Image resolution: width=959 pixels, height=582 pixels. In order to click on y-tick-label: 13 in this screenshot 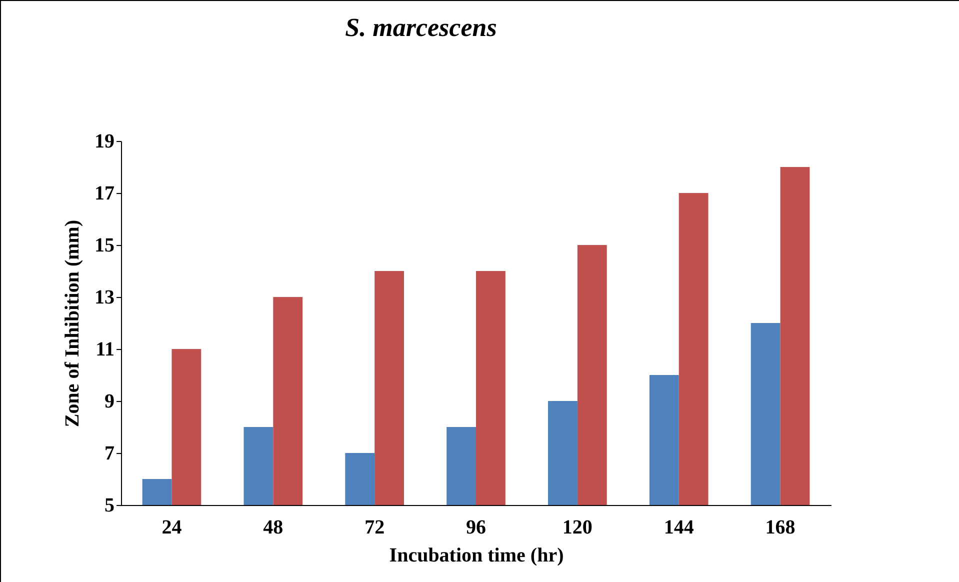, I will do `click(104, 297)`.